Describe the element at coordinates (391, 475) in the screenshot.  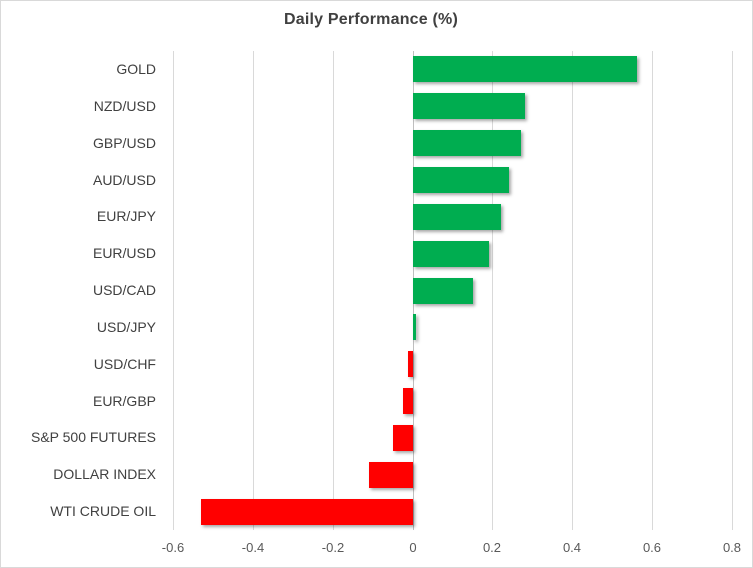
I see `bar-dollar-index` at that location.